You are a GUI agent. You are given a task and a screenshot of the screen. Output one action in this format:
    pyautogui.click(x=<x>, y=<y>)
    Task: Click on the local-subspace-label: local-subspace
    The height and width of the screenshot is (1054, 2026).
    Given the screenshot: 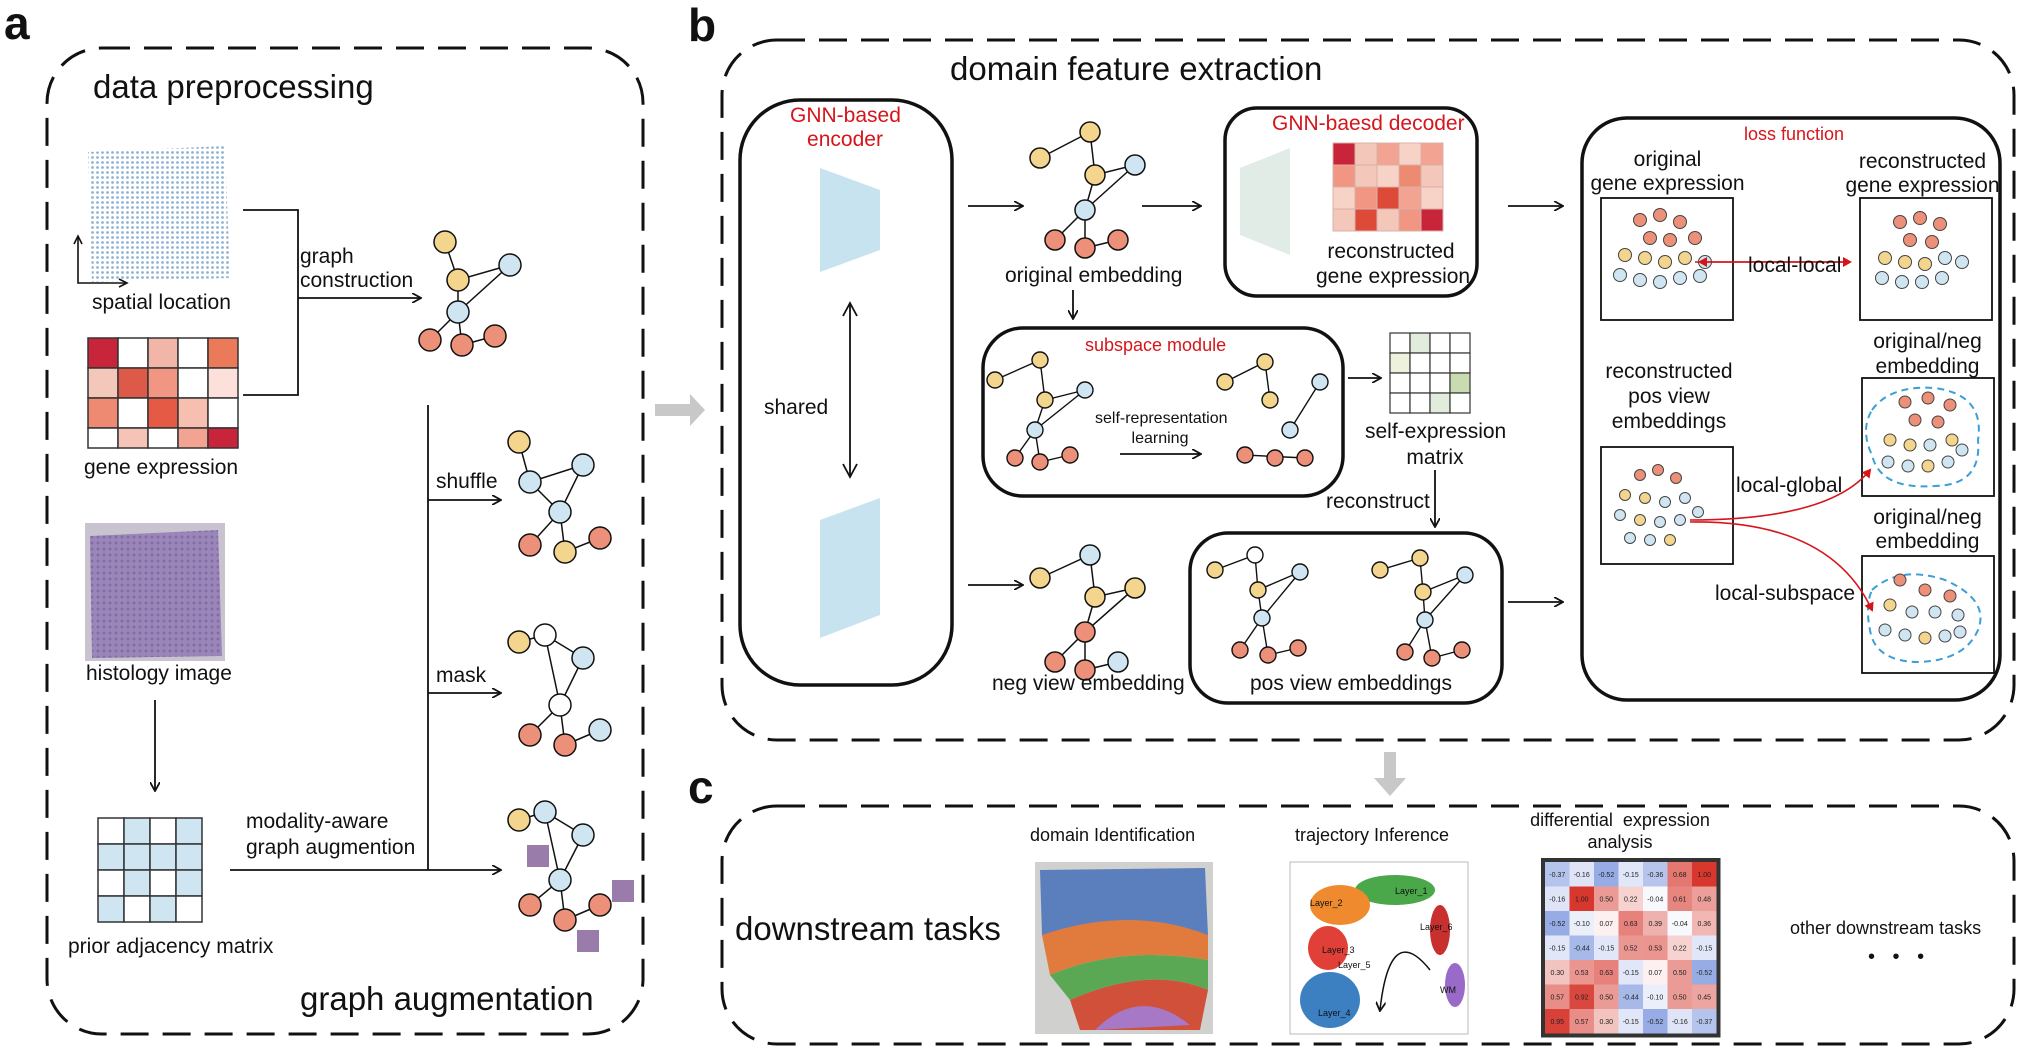 What is the action you would take?
    pyautogui.click(x=1785, y=593)
    